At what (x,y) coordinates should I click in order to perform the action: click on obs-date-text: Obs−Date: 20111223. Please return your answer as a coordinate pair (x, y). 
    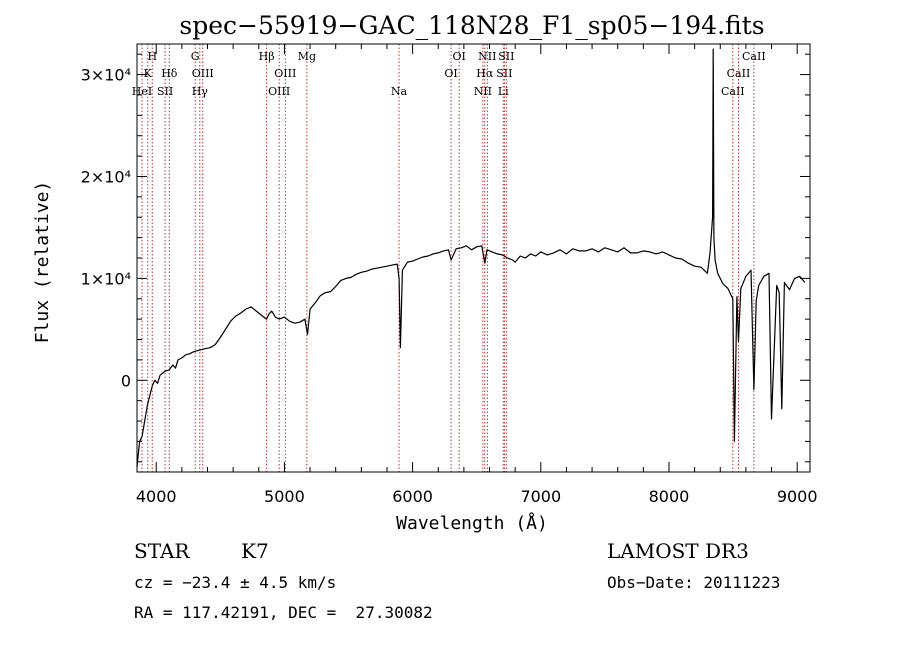
    Looking at the image, I should click on (694, 582).